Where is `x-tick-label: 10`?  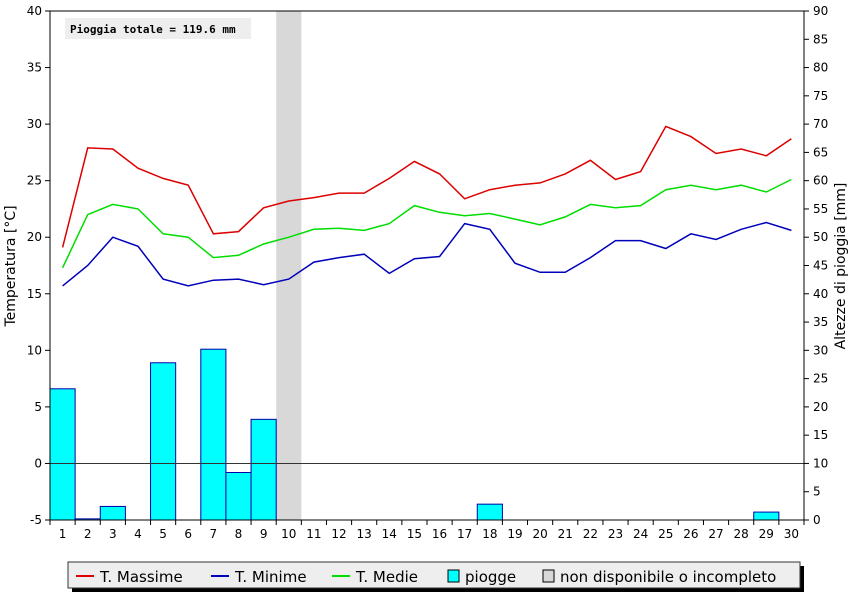
x-tick-label: 10 is located at coordinates (288, 534).